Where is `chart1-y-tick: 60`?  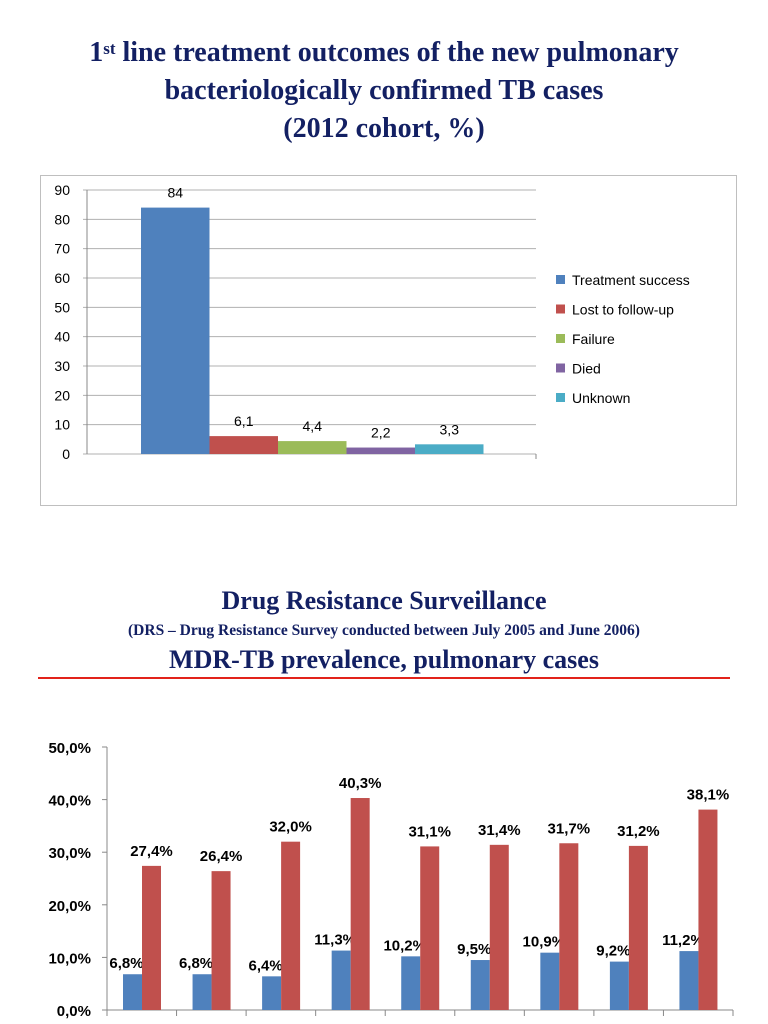
chart1-y-tick: 60 is located at coordinates (62, 278).